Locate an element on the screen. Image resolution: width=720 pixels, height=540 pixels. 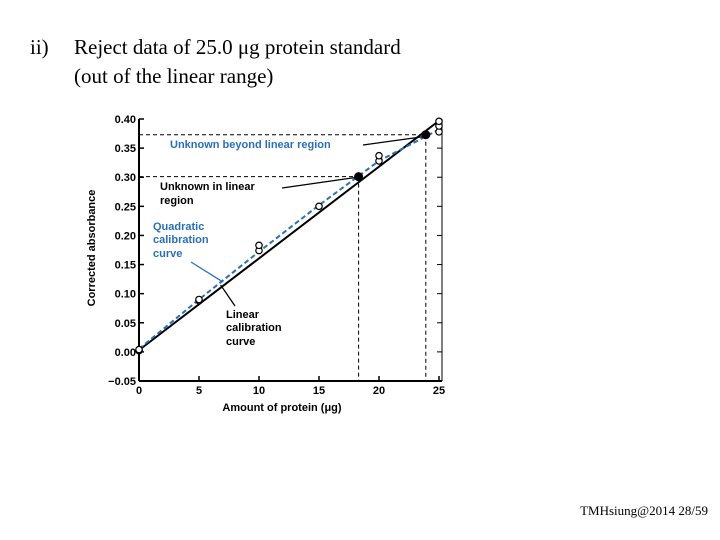
y-tick-label: 0.25 is located at coordinates (125, 207).